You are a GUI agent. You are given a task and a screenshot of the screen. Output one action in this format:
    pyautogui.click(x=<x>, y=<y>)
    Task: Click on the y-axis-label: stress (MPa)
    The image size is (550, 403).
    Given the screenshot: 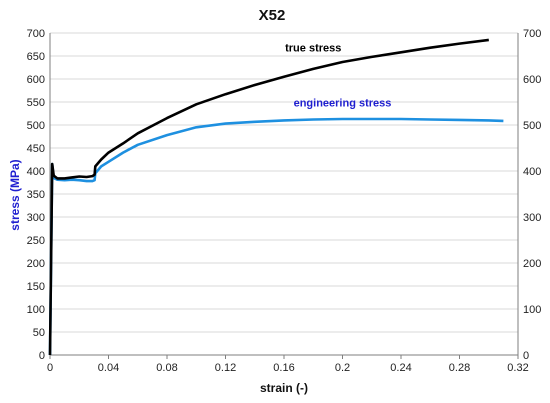 What is the action you would take?
    pyautogui.click(x=15, y=194)
    